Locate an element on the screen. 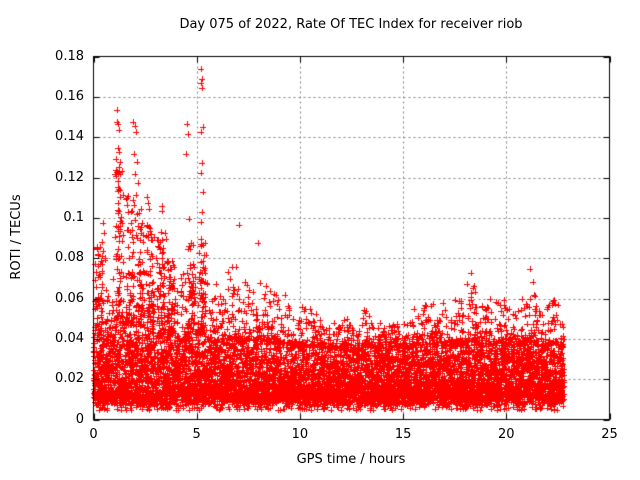 This screenshot has width=640, height=480. x-tick-label: 15 is located at coordinates (403, 434).